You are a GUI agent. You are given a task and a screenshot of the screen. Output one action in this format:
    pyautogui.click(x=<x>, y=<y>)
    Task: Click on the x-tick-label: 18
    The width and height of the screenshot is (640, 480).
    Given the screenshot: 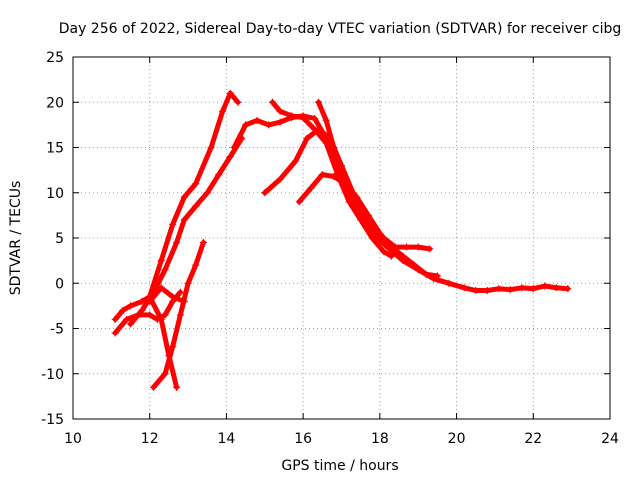 What is the action you would take?
    pyautogui.click(x=380, y=439)
    